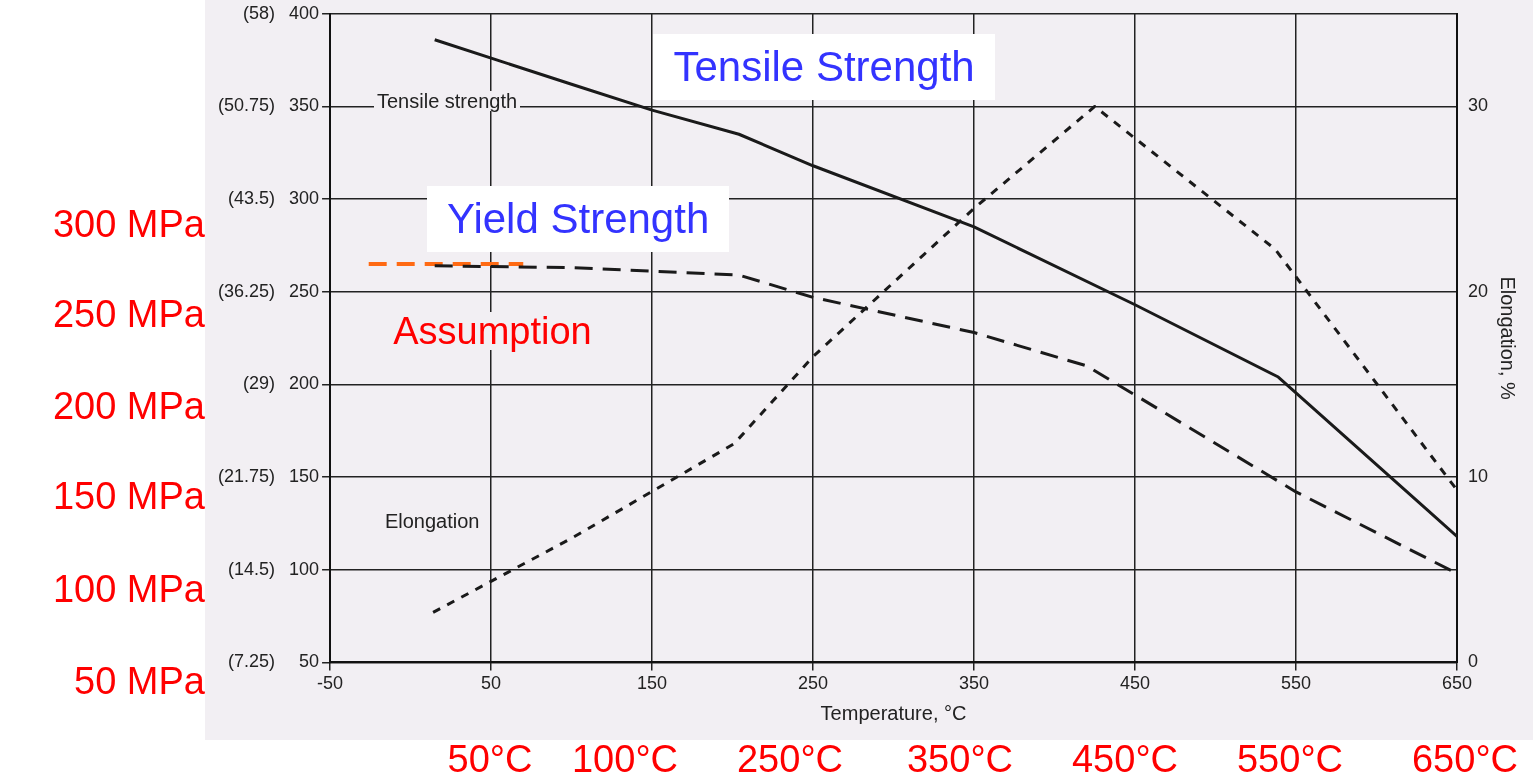 This screenshot has width=1533, height=779. I want to click on y-tick-label: 100, so click(304, 568).